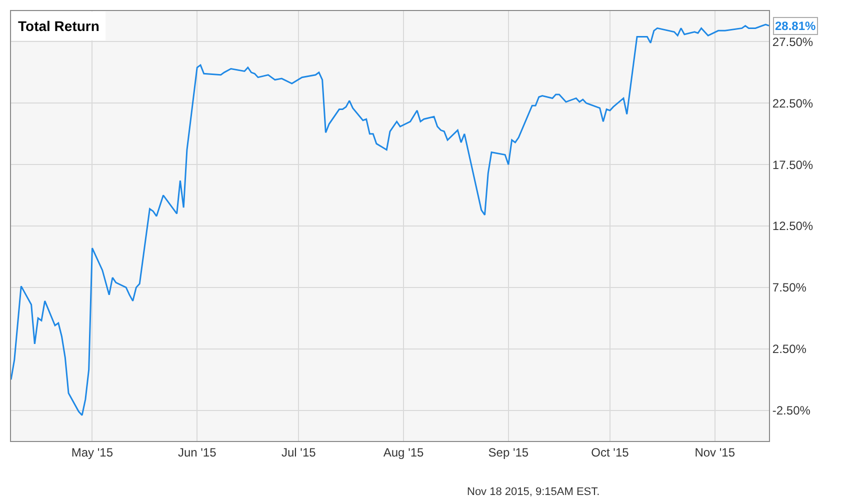 This screenshot has height=501, width=850. I want to click on y-tick-label: -2.50%, so click(791, 410).